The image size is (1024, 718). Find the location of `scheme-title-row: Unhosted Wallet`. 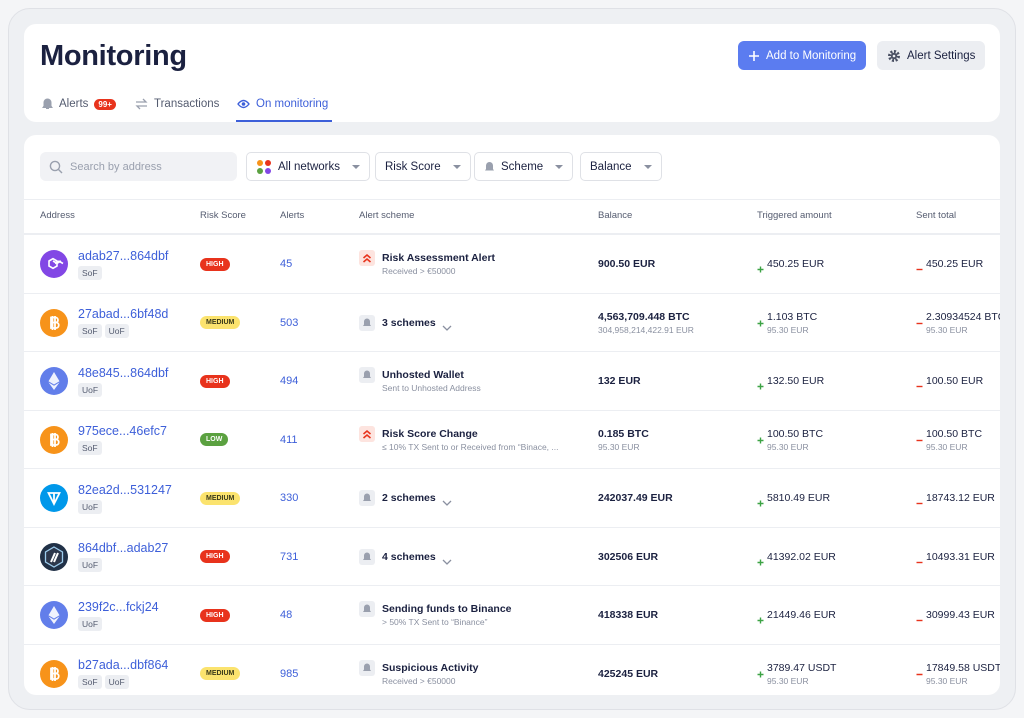

scheme-title-row: Unhosted Wallet is located at coordinates (431, 375).